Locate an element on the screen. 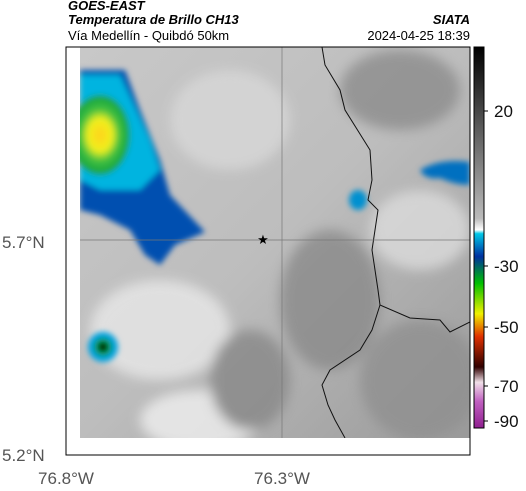 Image resolution: width=526 pixels, height=491 pixels. colorbar-label: 20 is located at coordinates (503, 111).